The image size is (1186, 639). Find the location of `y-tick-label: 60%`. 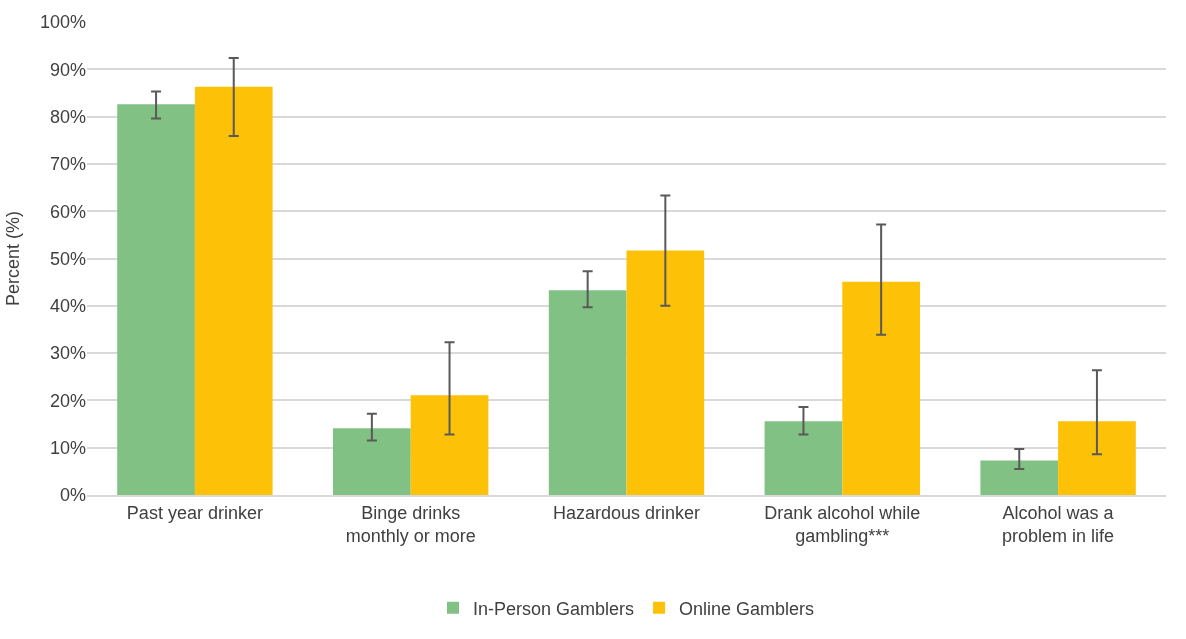

y-tick-label: 60% is located at coordinates (67, 211).